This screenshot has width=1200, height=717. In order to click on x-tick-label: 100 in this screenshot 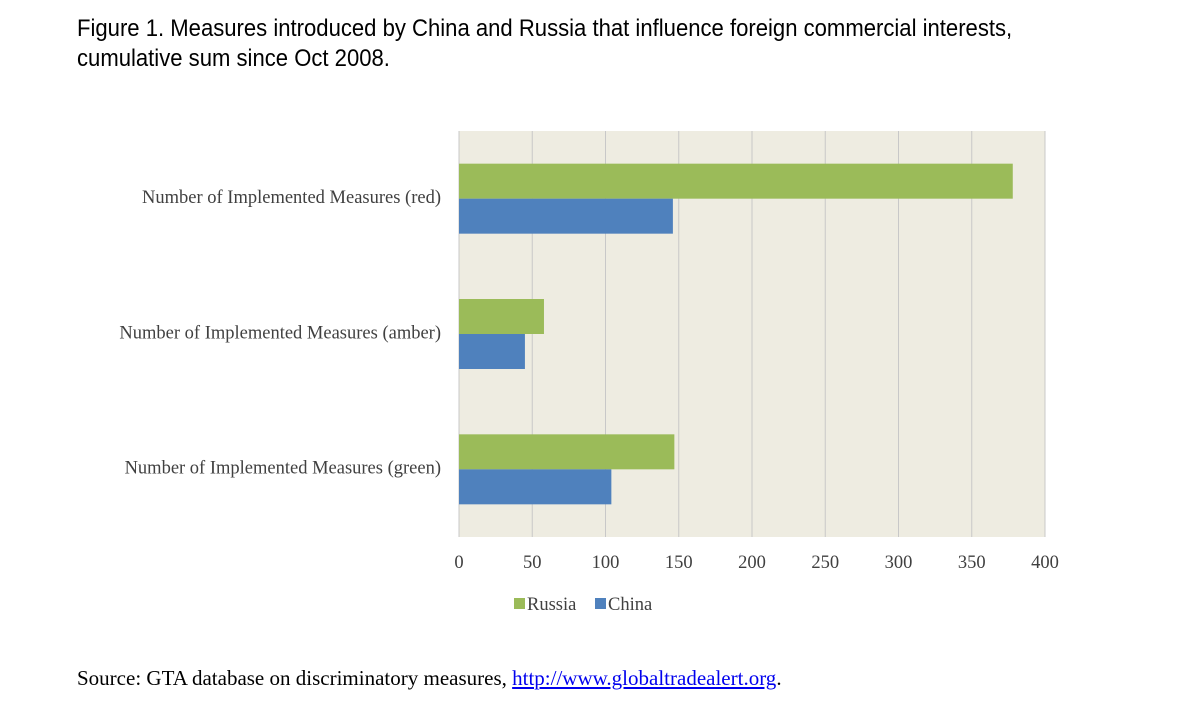, I will do `click(606, 563)`.